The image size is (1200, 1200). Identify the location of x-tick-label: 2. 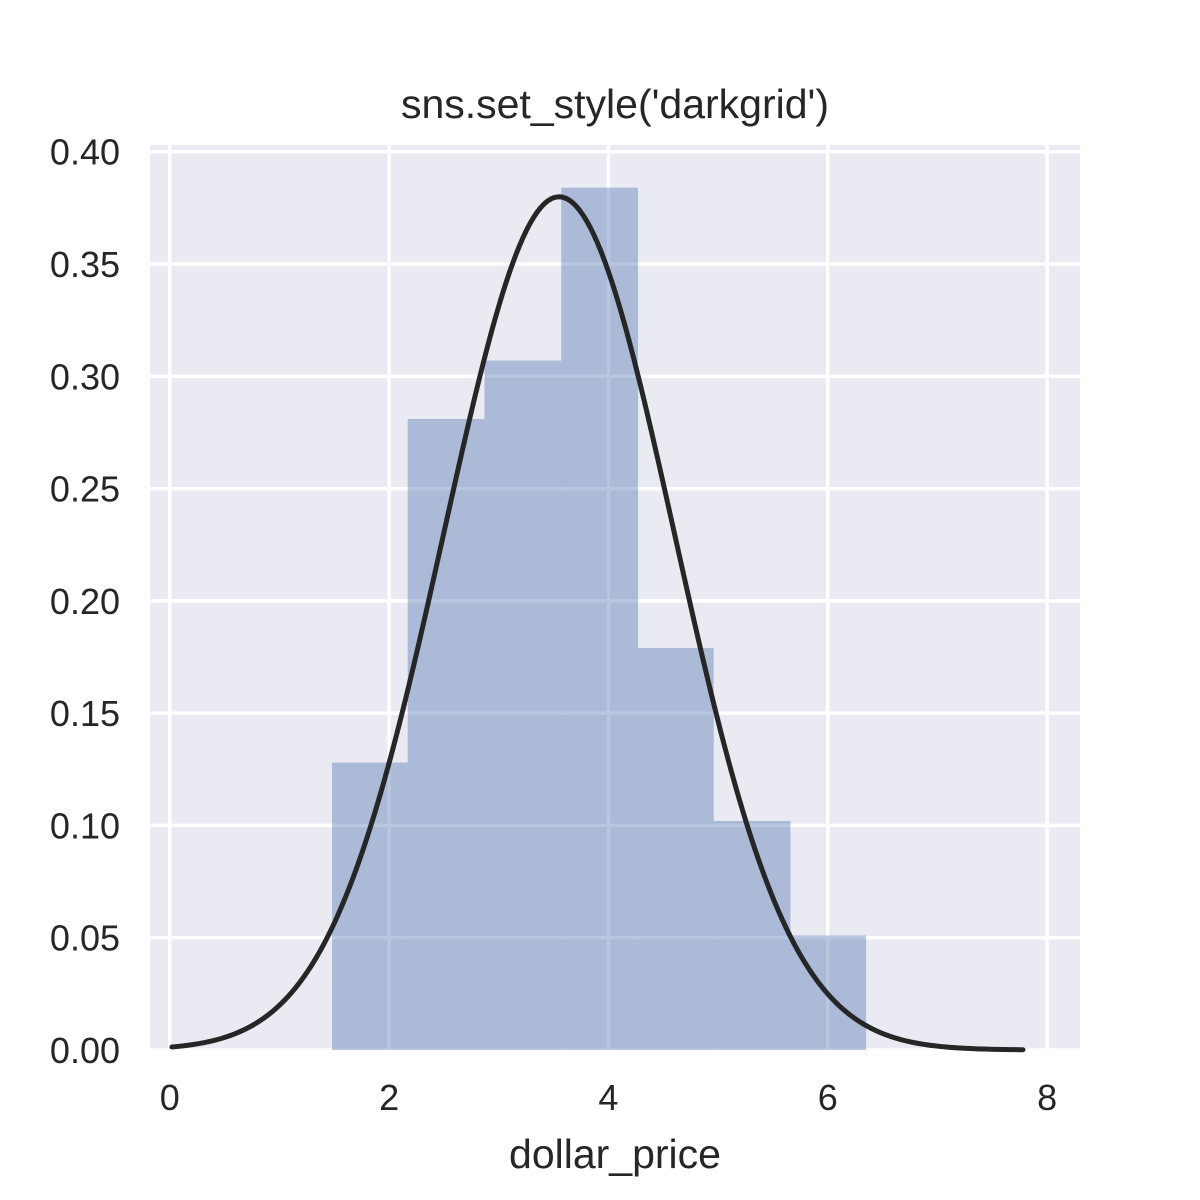
(389, 1097).